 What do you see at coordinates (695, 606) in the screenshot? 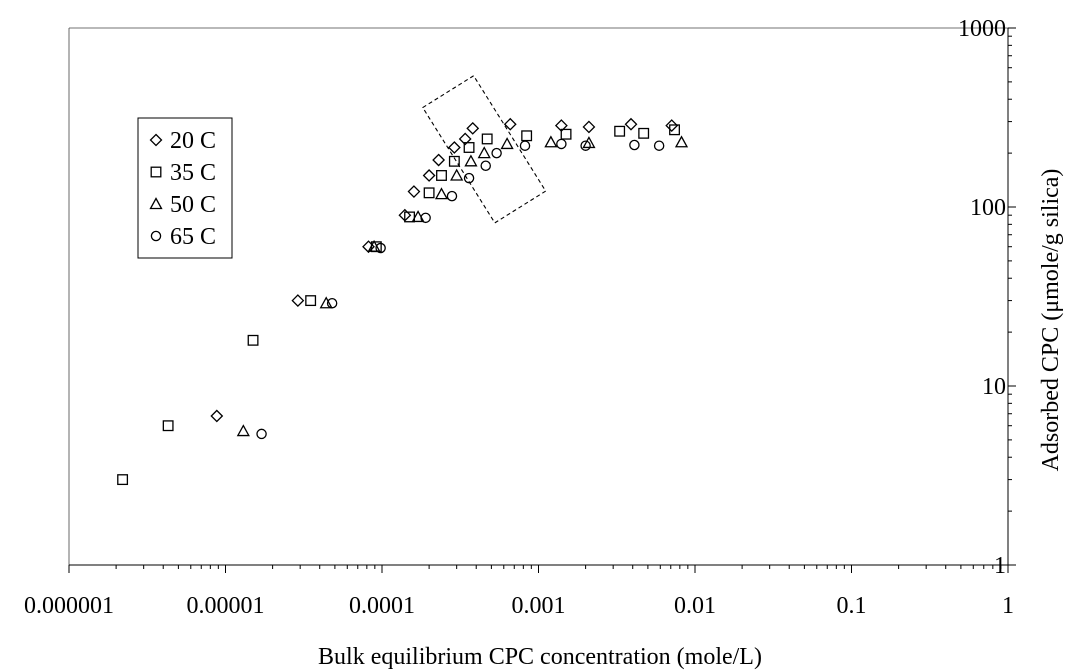
I see `x-tick-label: 0.01` at bounding box center [695, 606].